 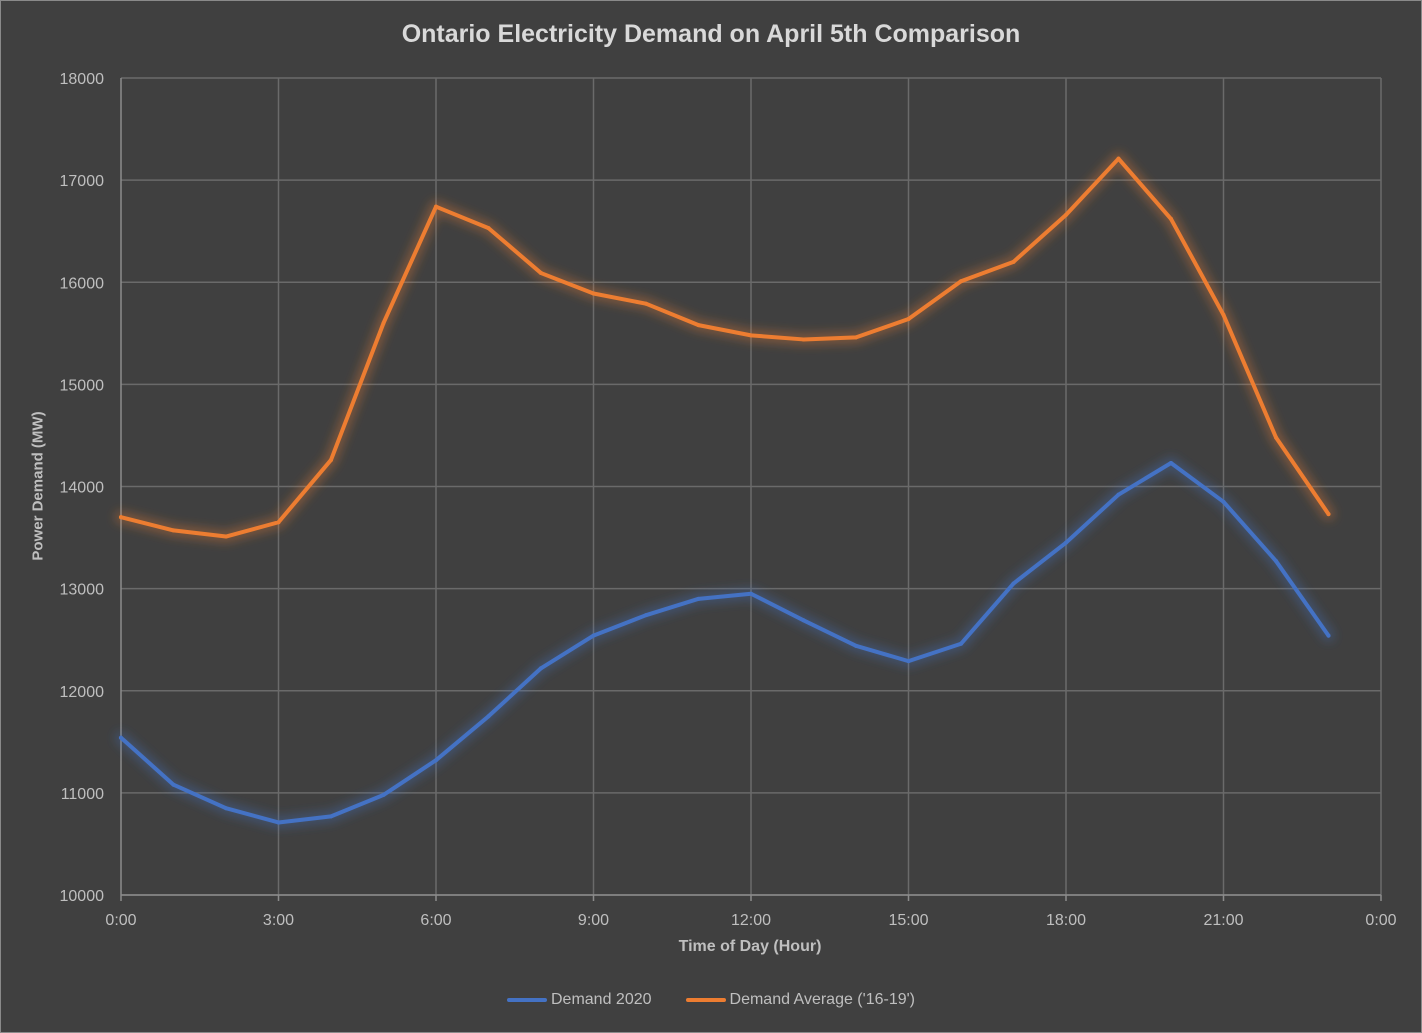 I want to click on x-tick-label: 12:00, so click(x=751, y=920).